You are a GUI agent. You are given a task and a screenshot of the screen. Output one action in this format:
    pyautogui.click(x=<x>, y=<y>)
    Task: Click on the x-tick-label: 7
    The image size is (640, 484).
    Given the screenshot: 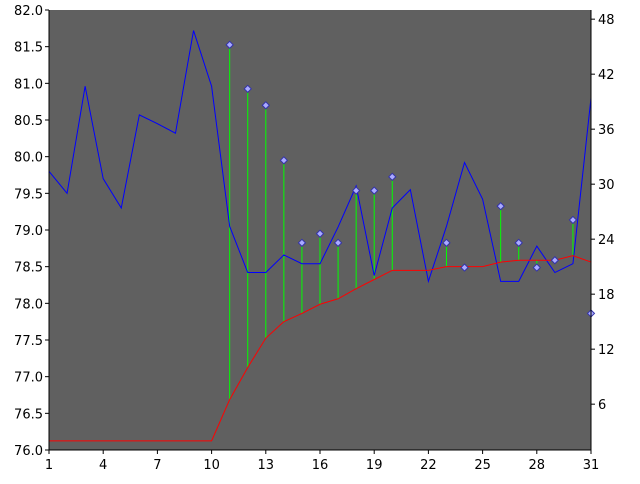 What is the action you would take?
    pyautogui.click(x=157, y=465)
    